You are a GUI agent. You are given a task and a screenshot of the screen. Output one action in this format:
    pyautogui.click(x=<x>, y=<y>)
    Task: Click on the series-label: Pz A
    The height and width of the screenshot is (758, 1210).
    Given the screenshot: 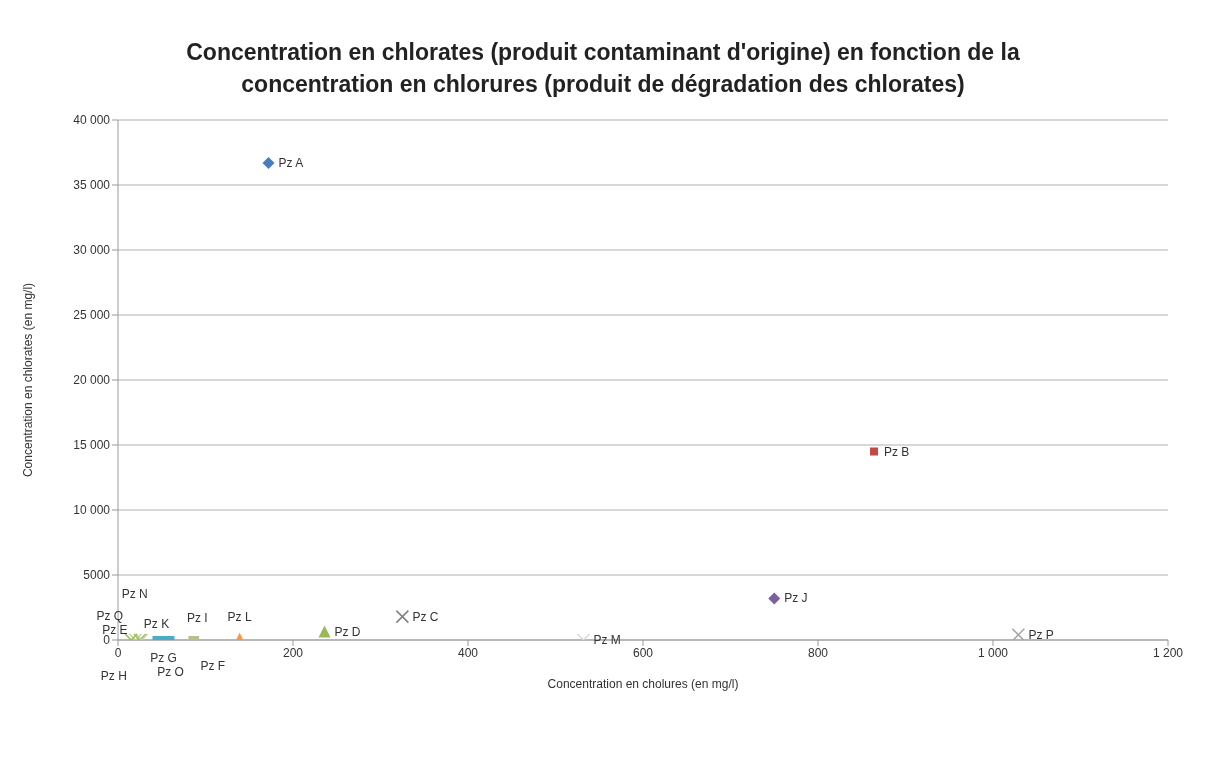 What is the action you would take?
    pyautogui.click(x=291, y=162)
    